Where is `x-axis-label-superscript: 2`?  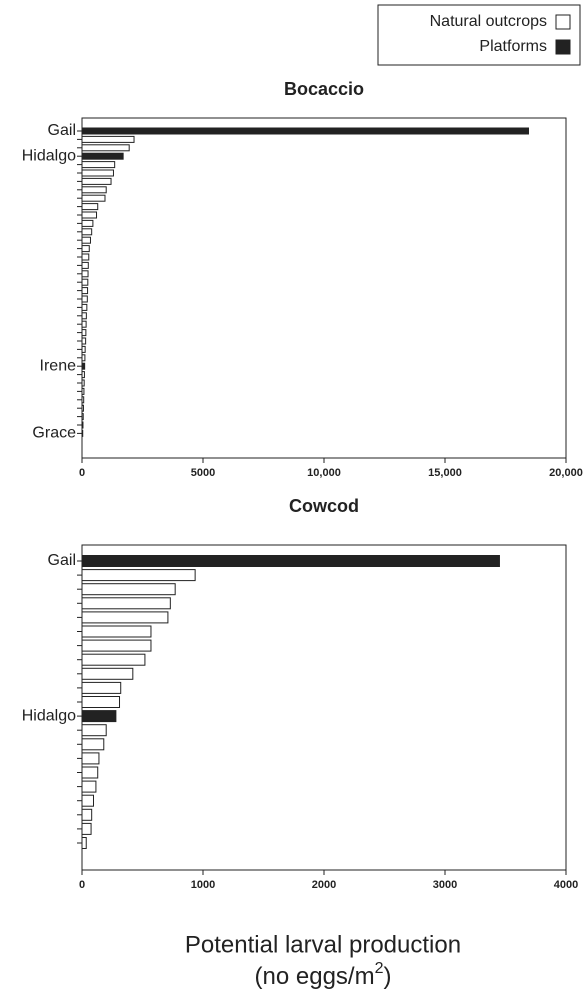
x-axis-label-superscript: 2 is located at coordinates (379, 968).